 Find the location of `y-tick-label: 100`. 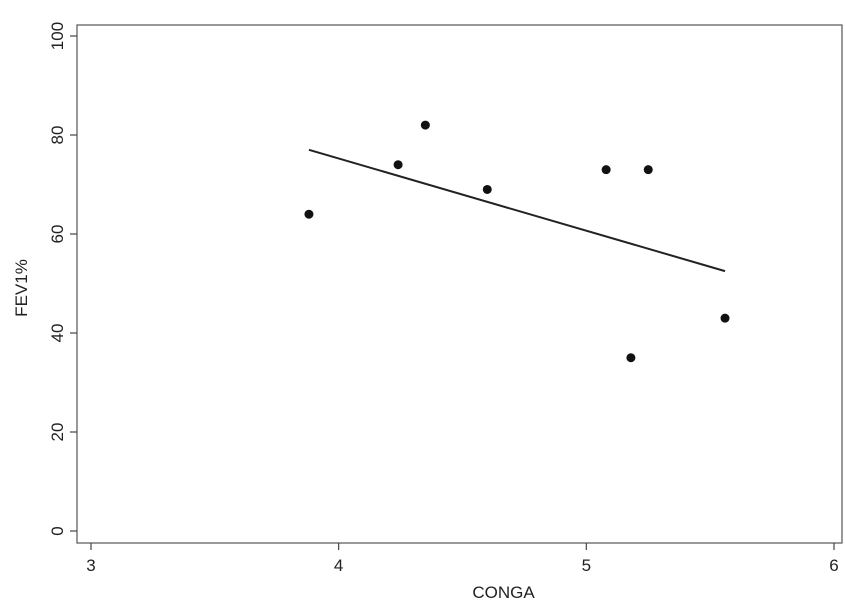

y-tick-label: 100 is located at coordinates (57, 36).